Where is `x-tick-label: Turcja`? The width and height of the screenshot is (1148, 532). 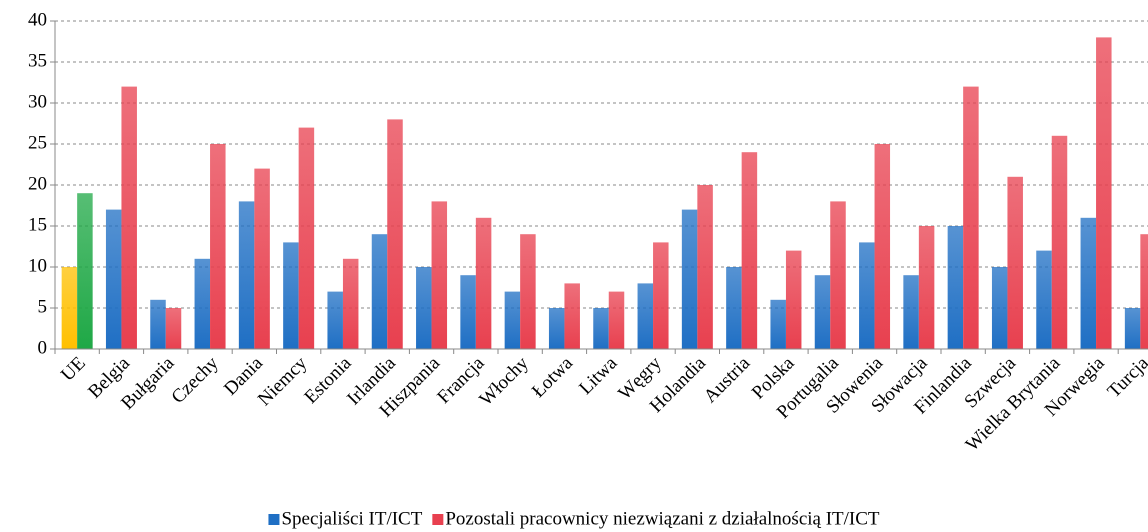
x-tick-label: Turcja is located at coordinates (1126, 377).